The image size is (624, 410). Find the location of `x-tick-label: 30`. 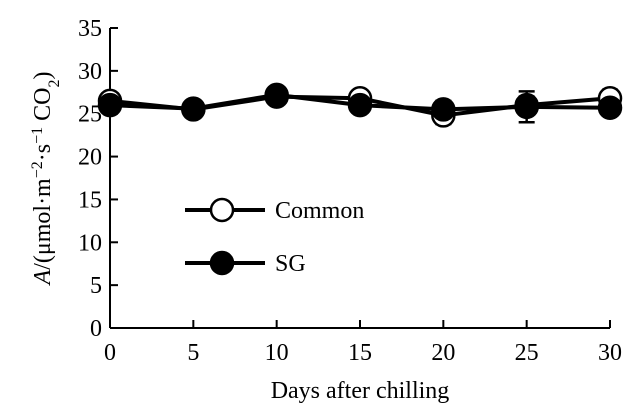

x-tick-label: 30 is located at coordinates (610, 353).